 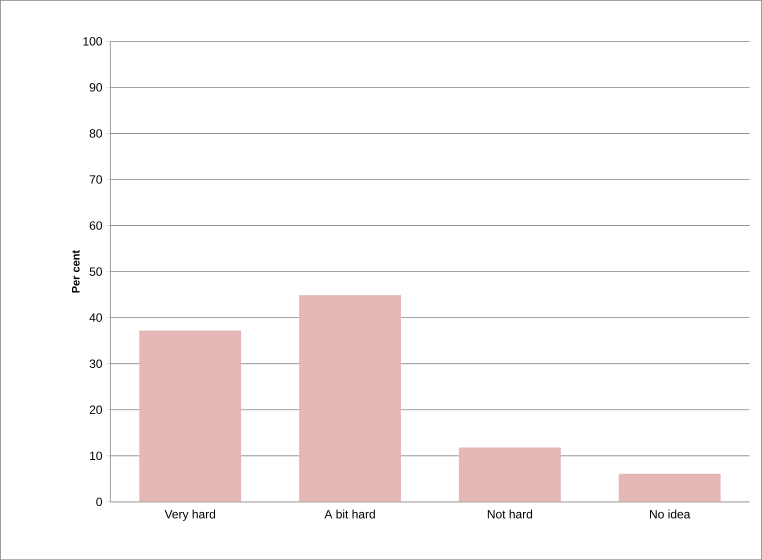 I want to click on x-tick-label: No idea, so click(x=670, y=514).